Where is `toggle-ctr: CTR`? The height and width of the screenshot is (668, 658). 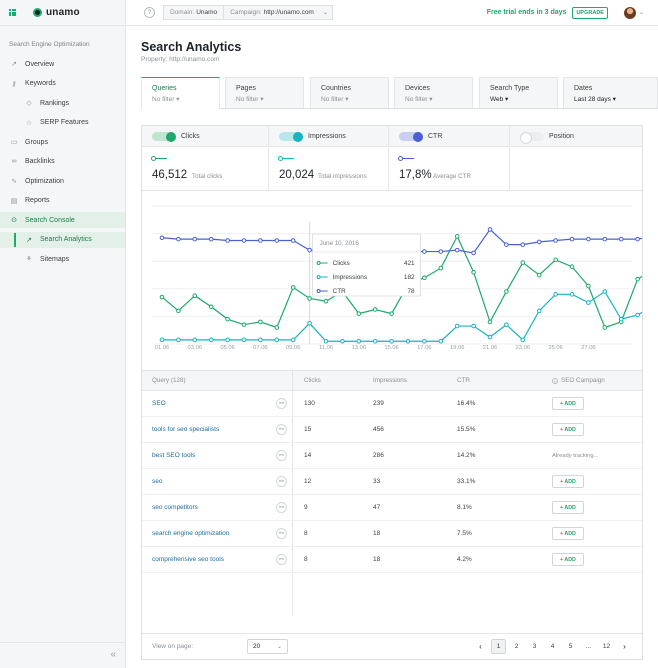
toggle-ctr: CTR is located at coordinates (449, 136).